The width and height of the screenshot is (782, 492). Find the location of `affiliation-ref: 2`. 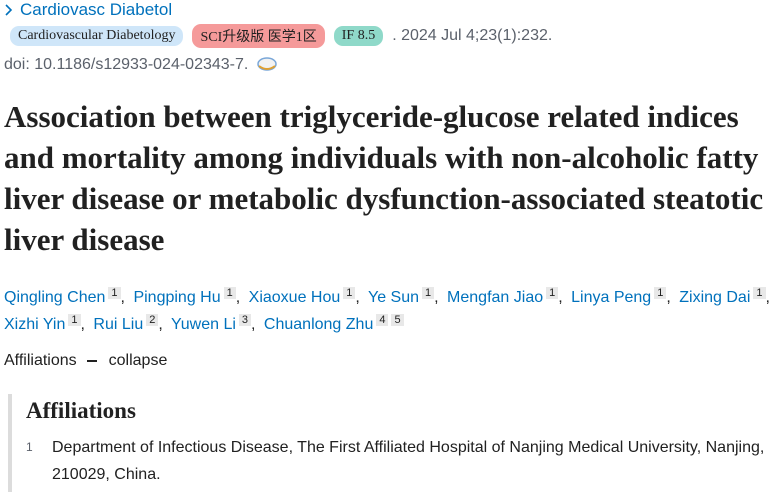

affiliation-ref: 2 is located at coordinates (152, 320).